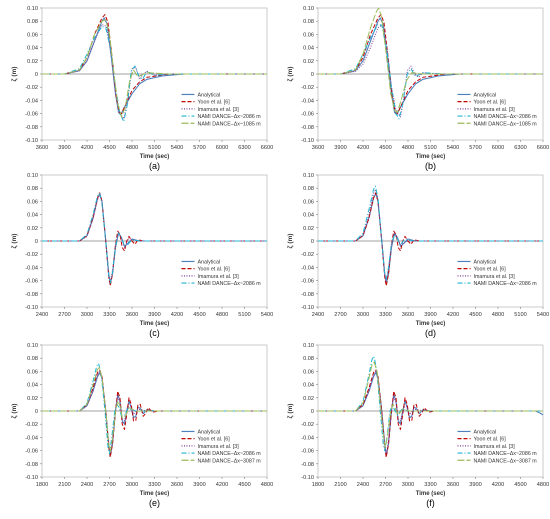 Image resolution: width=550 pixels, height=519 pixels. I want to click on legend-entry: NAMI DANCE–Δx~2086 m, so click(230, 284).